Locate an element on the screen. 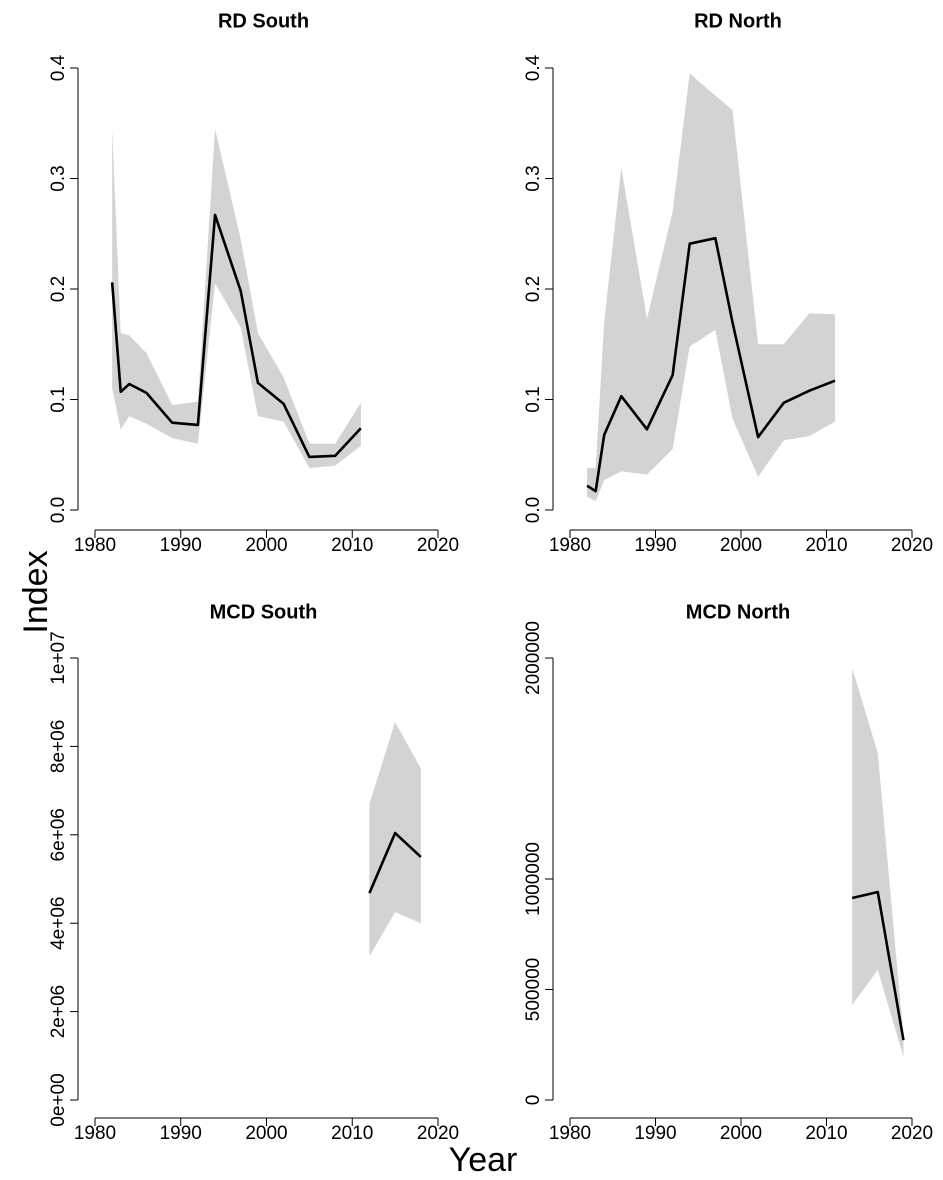  y-tick-label: 500000 is located at coordinates (533, 989).